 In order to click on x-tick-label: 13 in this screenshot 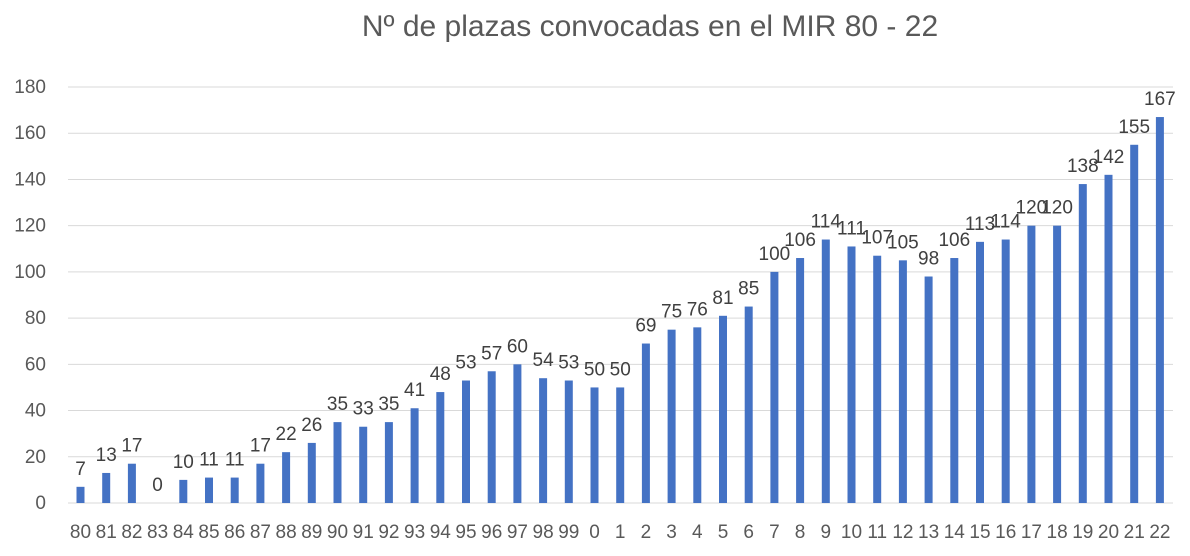, I will do `click(928, 532)`.